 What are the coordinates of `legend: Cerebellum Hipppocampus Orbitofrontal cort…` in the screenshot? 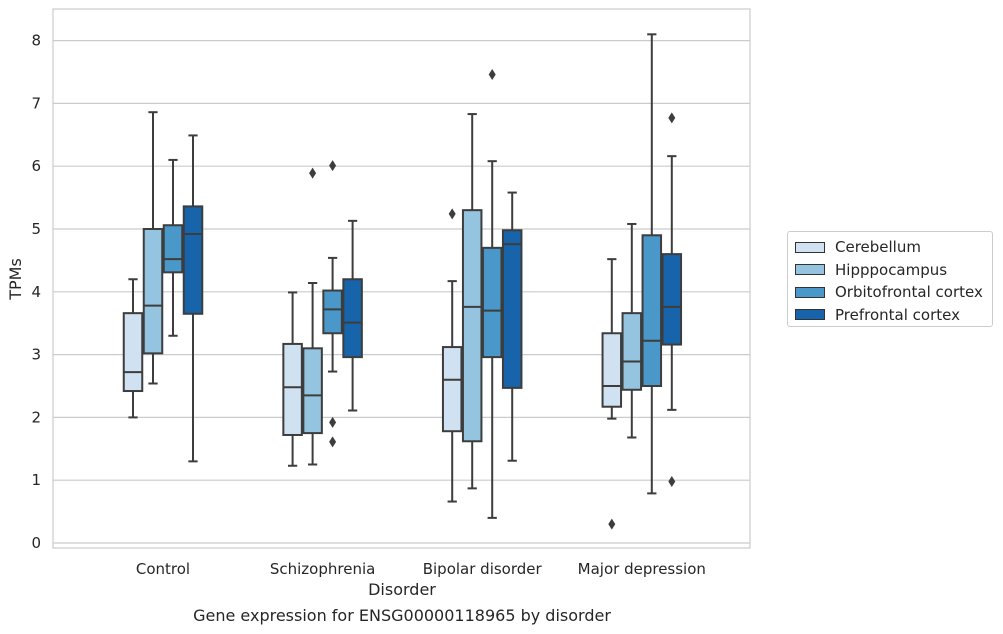 It's located at (890, 279).